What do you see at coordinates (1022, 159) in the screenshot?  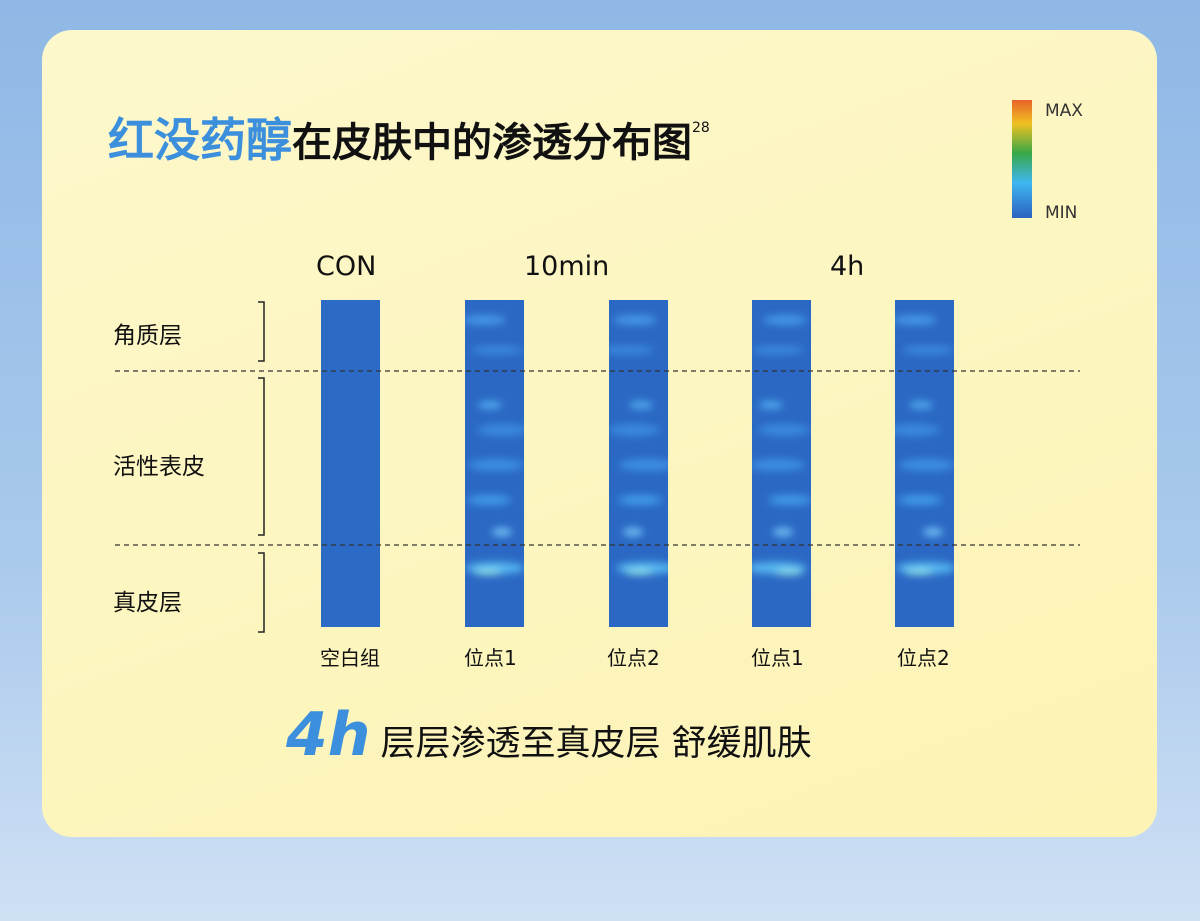 I see `legend-bar` at bounding box center [1022, 159].